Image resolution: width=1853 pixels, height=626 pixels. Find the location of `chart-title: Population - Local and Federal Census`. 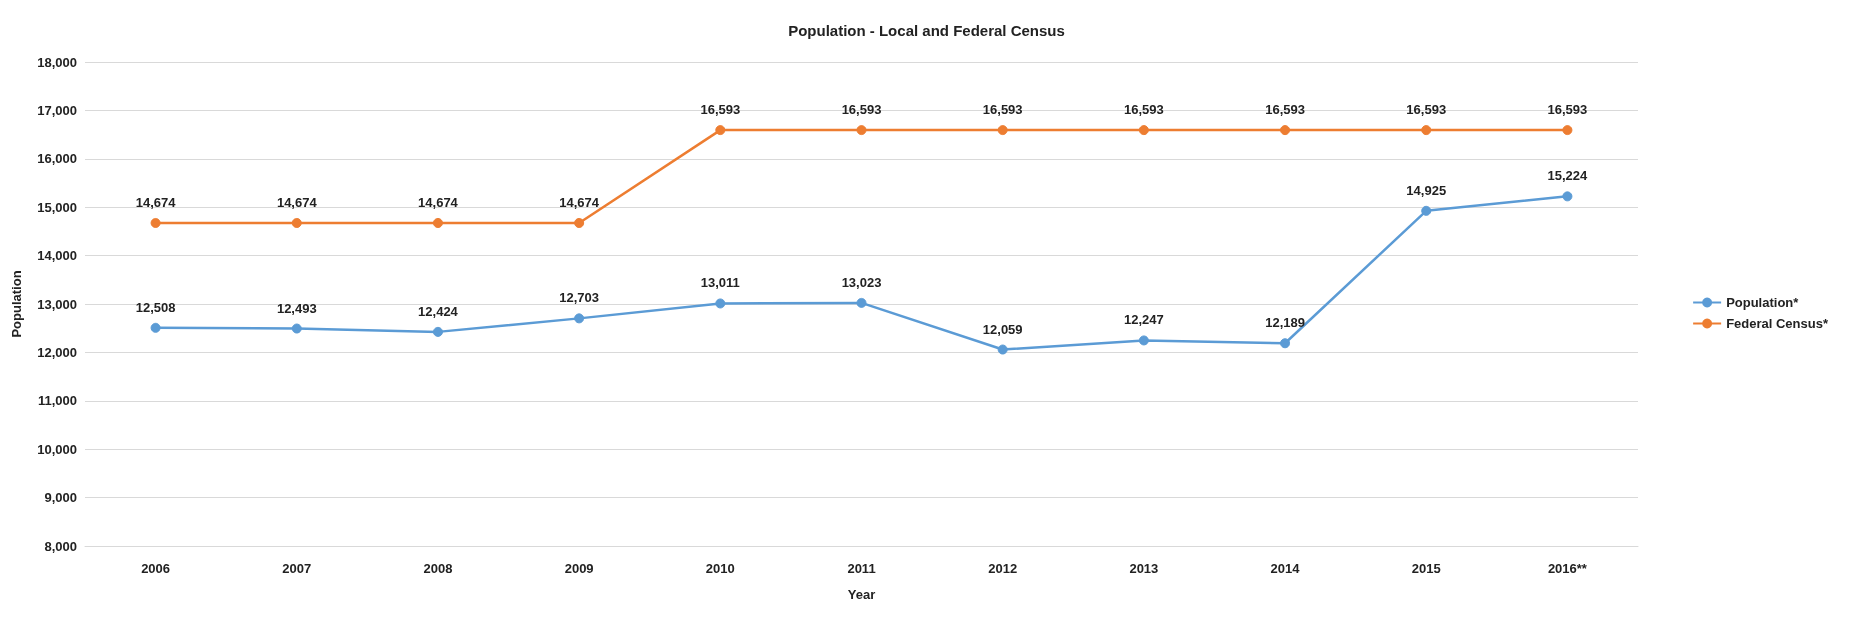

chart-title: Population - Local and Federal Census is located at coordinates (926, 30).